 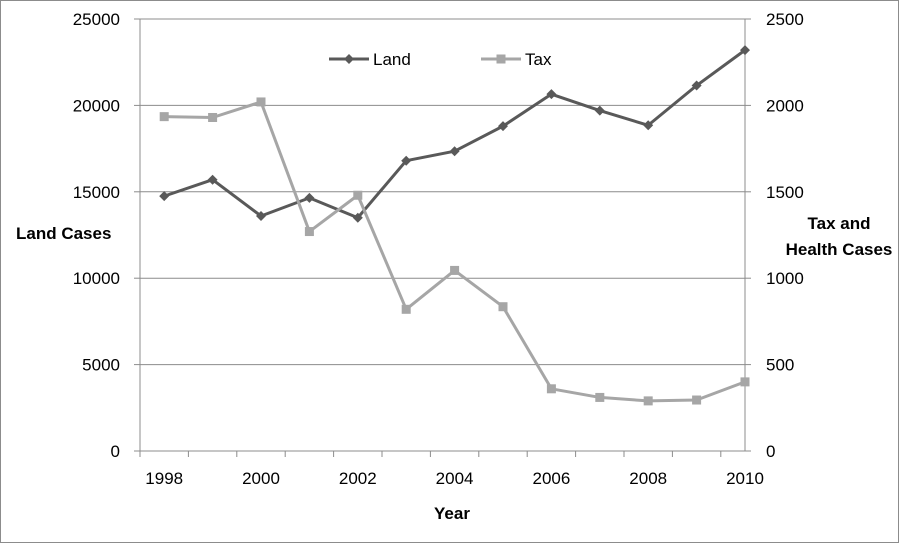 I want to click on legend-label-land: Land, so click(x=392, y=59).